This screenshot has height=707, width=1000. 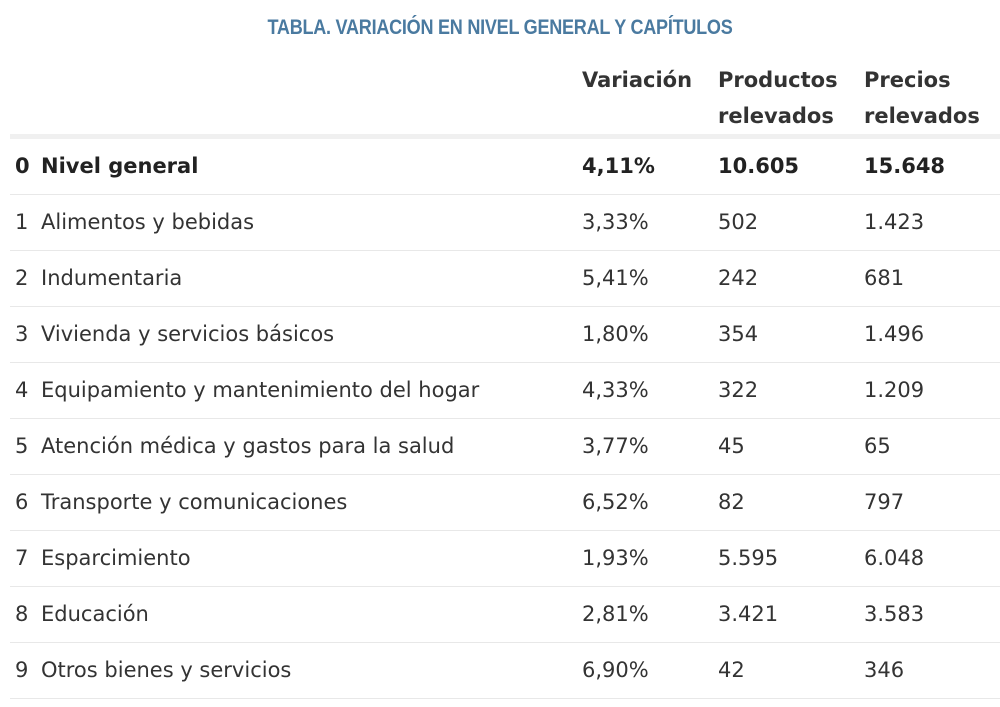 What do you see at coordinates (894, 558) in the screenshot?
I see `row-precios: 6.048` at bounding box center [894, 558].